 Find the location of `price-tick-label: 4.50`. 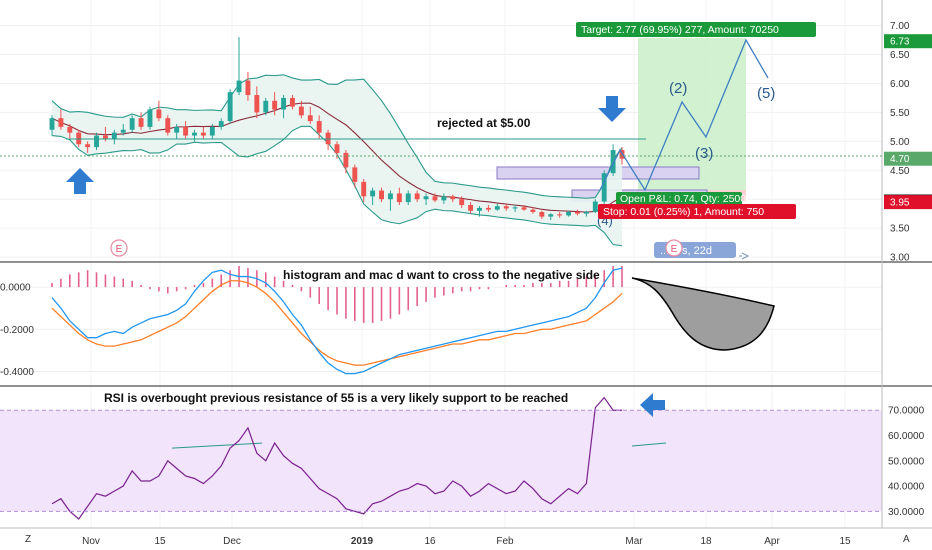

price-tick-label: 4.50 is located at coordinates (900, 171).